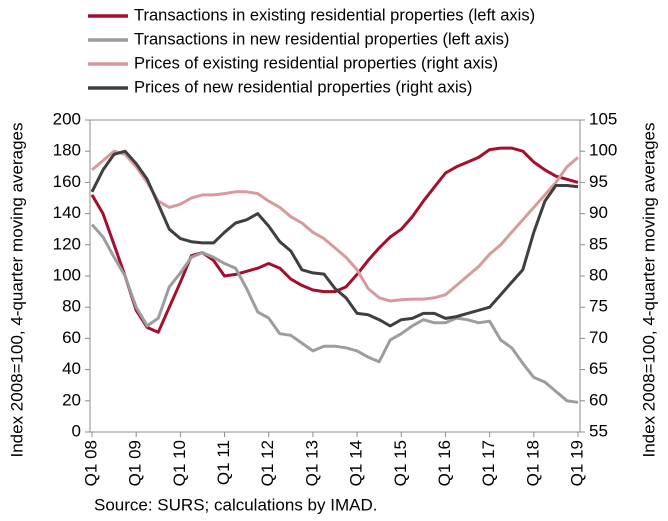 Image resolution: width=668 pixels, height=521 pixels. I want to click on y-tick-label: 200, so click(67, 118).